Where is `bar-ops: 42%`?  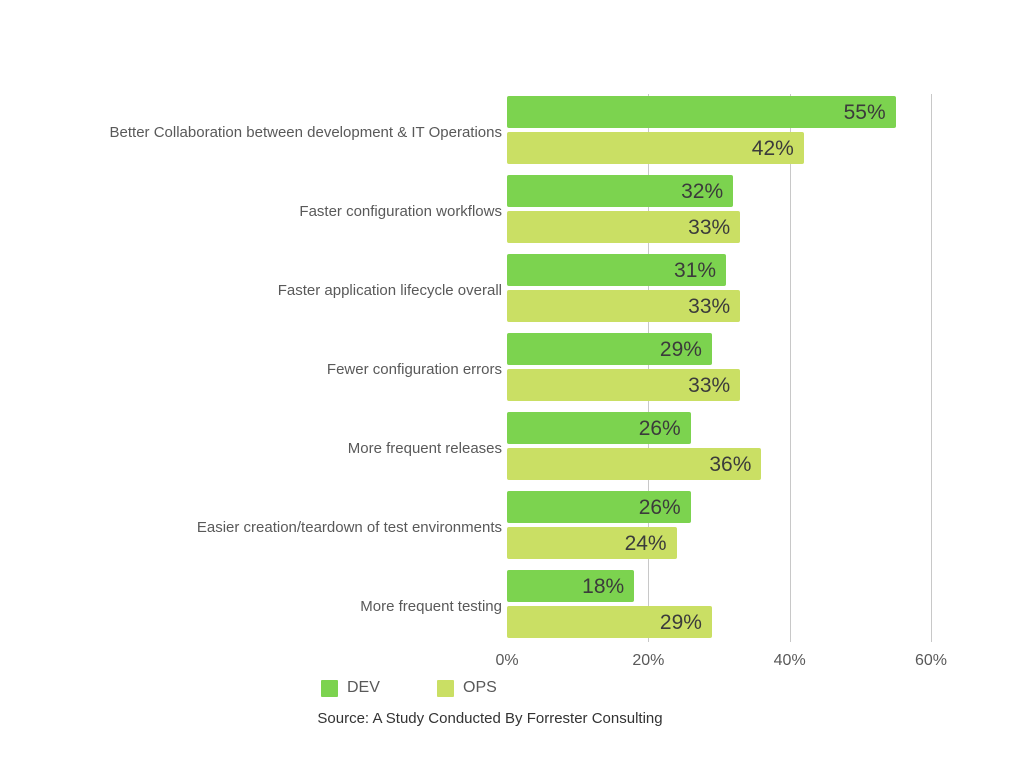 bar-ops: 42% is located at coordinates (655, 148).